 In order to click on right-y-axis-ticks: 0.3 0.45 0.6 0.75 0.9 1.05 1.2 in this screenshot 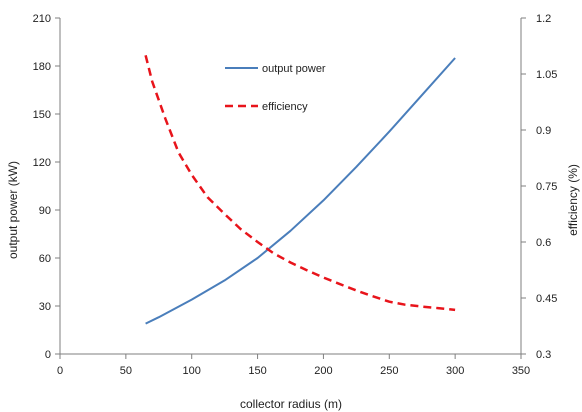, I will do `click(539, 187)`.